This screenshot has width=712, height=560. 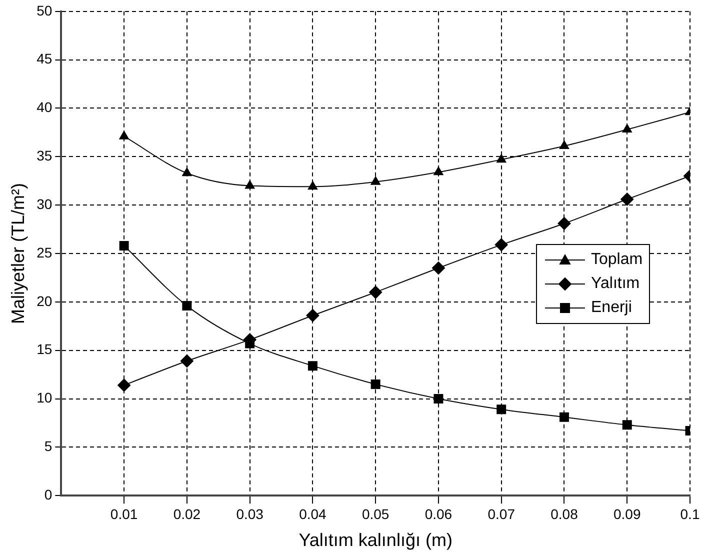 What do you see at coordinates (502, 514) in the screenshot?
I see `x-tick-label: 0.07` at bounding box center [502, 514].